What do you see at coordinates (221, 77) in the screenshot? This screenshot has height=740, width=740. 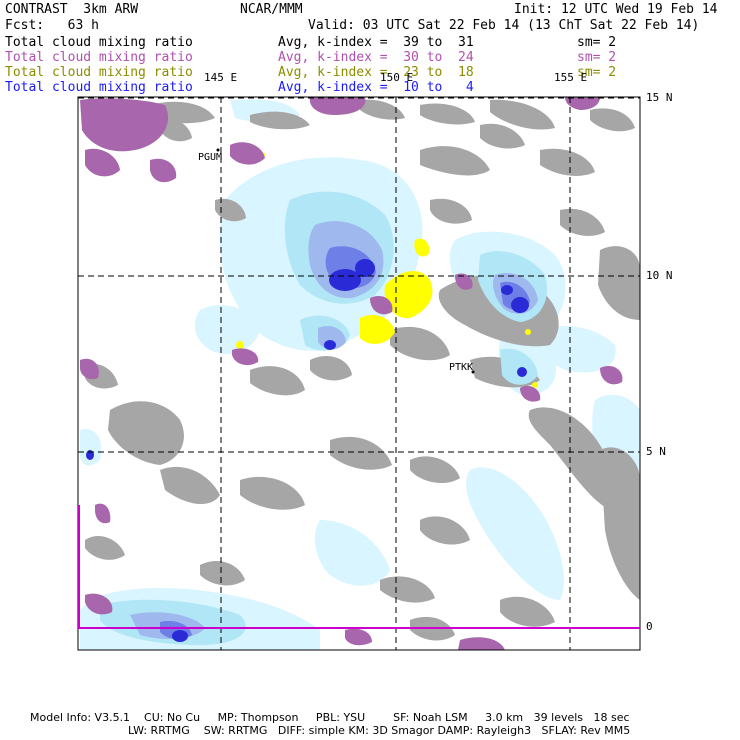 I see `lon-label-145e: 145 E` at bounding box center [221, 77].